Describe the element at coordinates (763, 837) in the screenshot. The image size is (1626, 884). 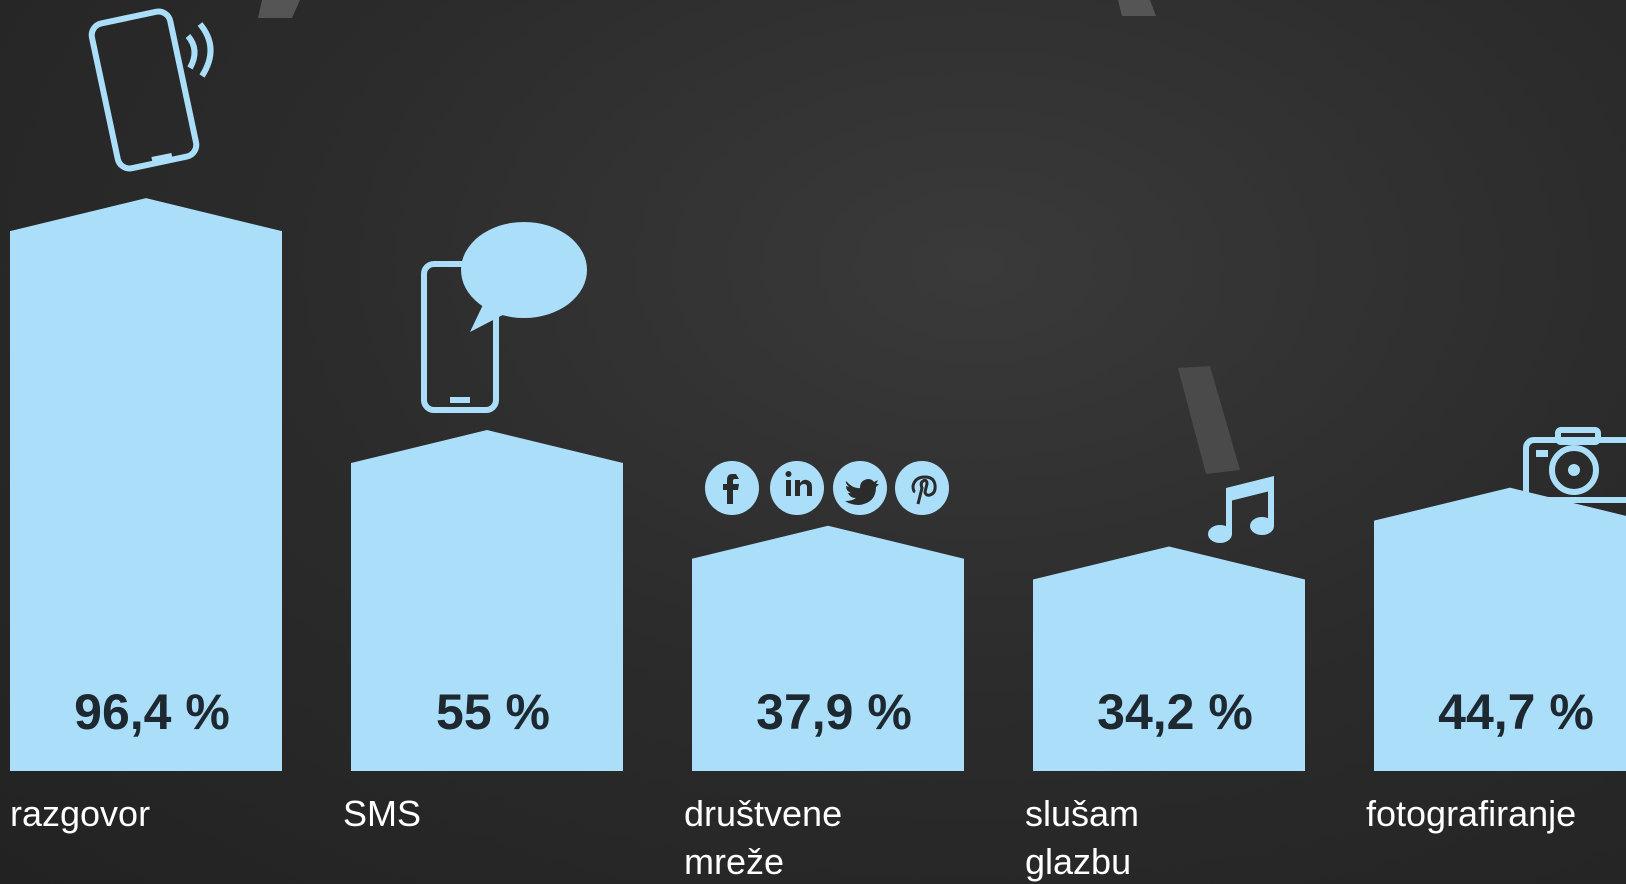
I see `category-label: društvene mreže` at that location.